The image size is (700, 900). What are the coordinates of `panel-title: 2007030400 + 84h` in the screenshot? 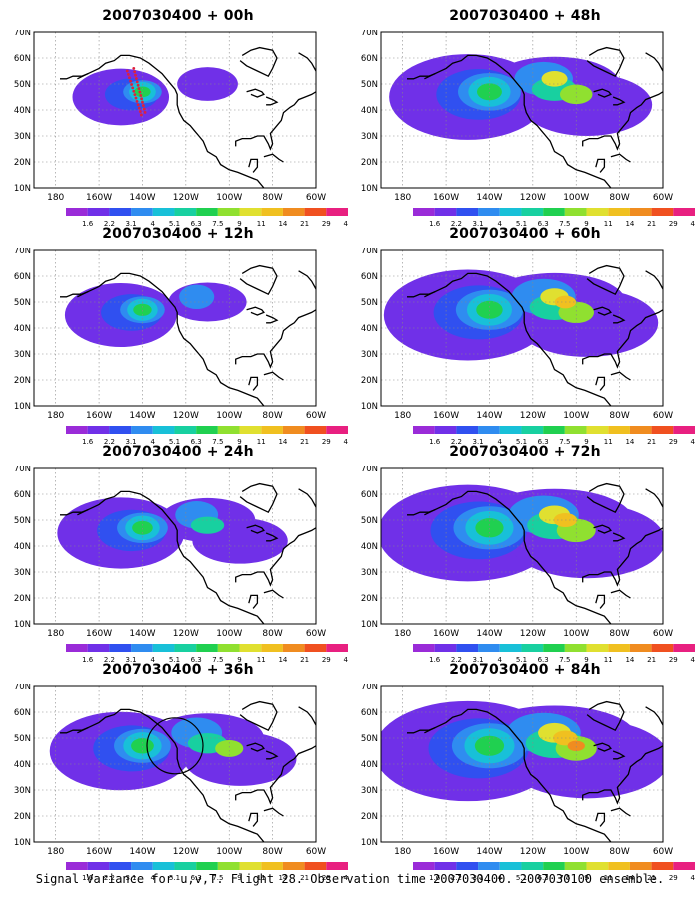 It's located at (525, 670).